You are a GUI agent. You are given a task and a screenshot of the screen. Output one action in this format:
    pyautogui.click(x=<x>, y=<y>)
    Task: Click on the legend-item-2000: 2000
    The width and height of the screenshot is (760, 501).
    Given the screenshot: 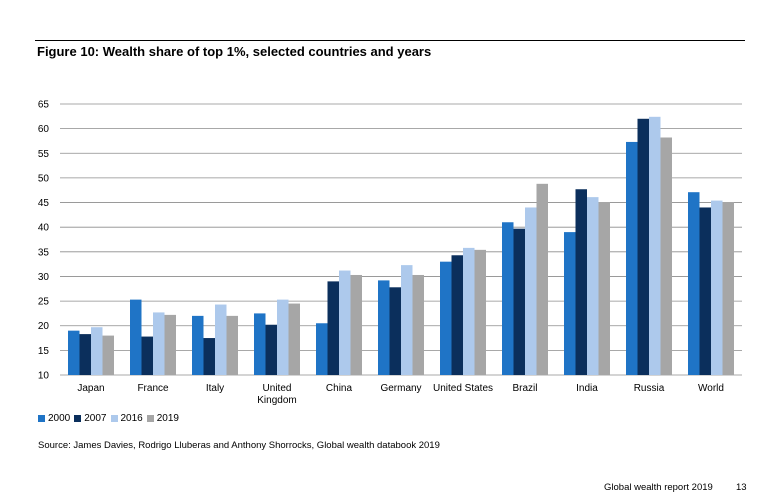 What is the action you would take?
    pyautogui.click(x=54, y=418)
    